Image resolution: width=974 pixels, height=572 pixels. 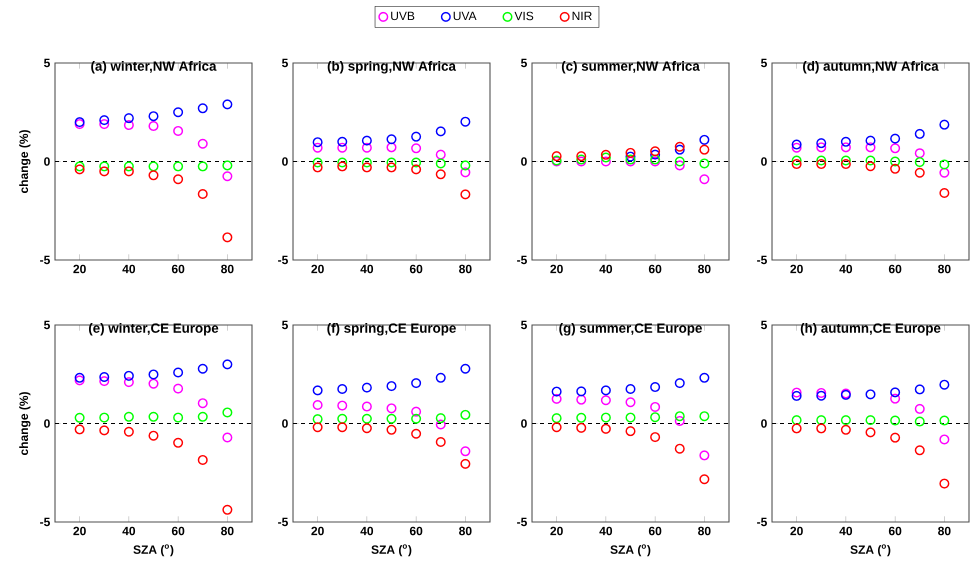 I want to click on chart-title: (h) autumn,CE Europe, so click(x=870, y=329).